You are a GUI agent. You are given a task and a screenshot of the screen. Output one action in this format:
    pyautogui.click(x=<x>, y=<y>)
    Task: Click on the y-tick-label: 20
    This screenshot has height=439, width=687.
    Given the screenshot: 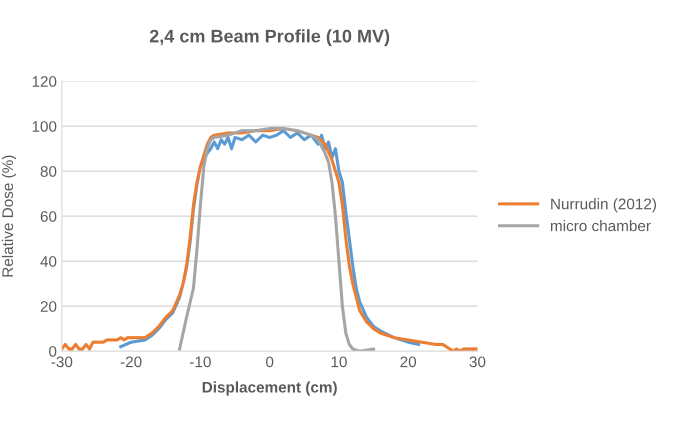 What is the action you would take?
    pyautogui.click(x=48, y=306)
    